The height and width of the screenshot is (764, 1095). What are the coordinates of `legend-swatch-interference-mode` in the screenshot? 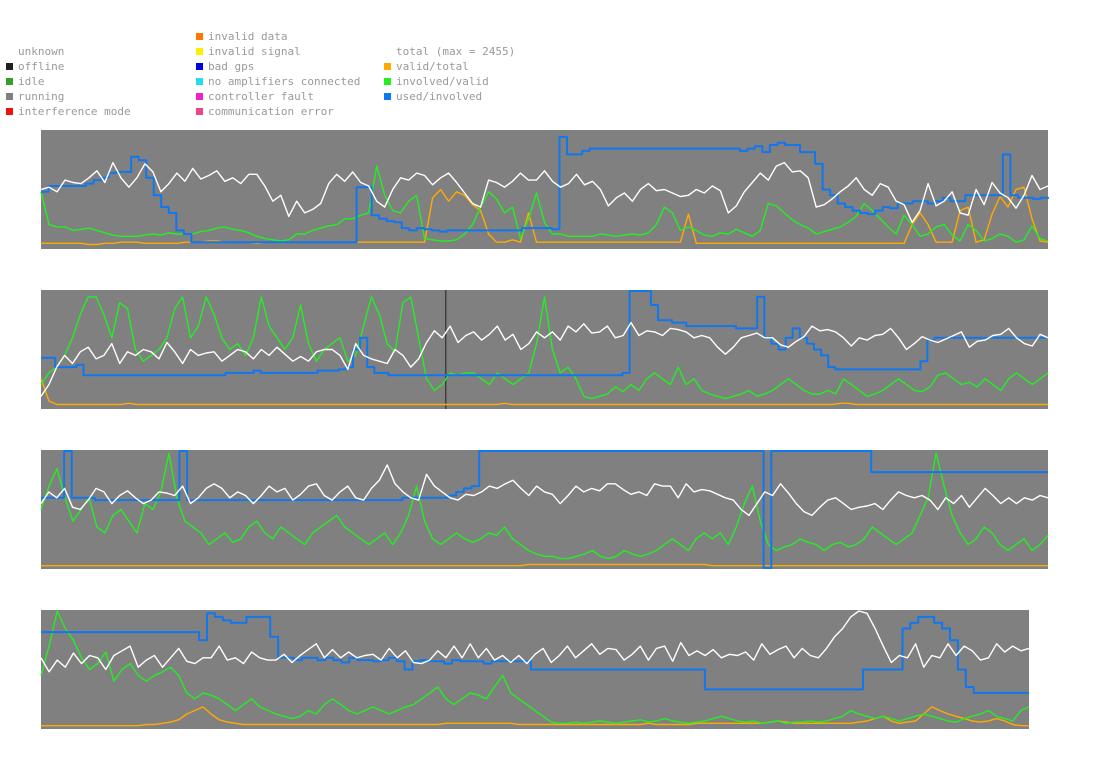 It's located at (9, 111).